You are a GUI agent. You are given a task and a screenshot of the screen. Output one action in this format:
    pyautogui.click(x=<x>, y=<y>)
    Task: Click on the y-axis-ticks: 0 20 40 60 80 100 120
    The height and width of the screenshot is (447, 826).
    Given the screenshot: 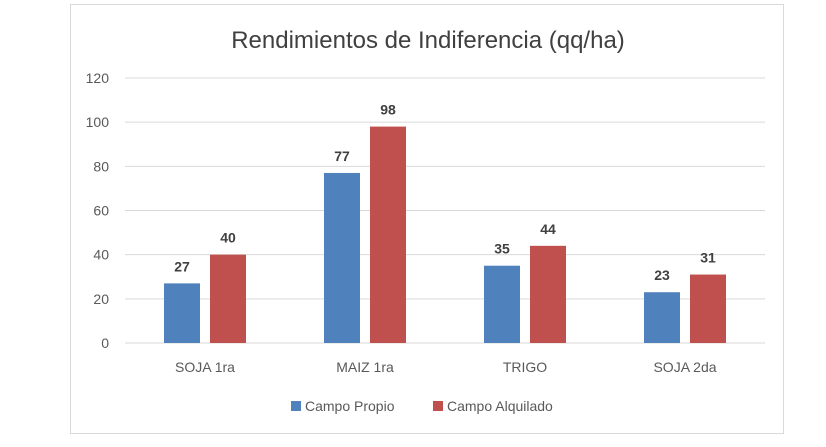 What is the action you would take?
    pyautogui.click(x=98, y=210)
    